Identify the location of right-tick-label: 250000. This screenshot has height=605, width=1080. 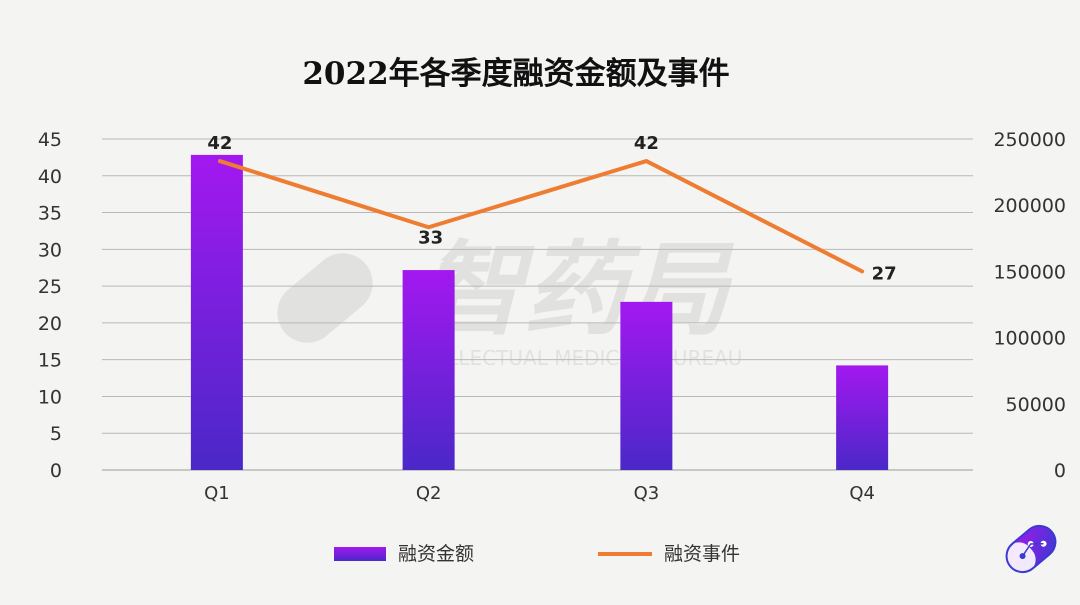
(1029, 140).